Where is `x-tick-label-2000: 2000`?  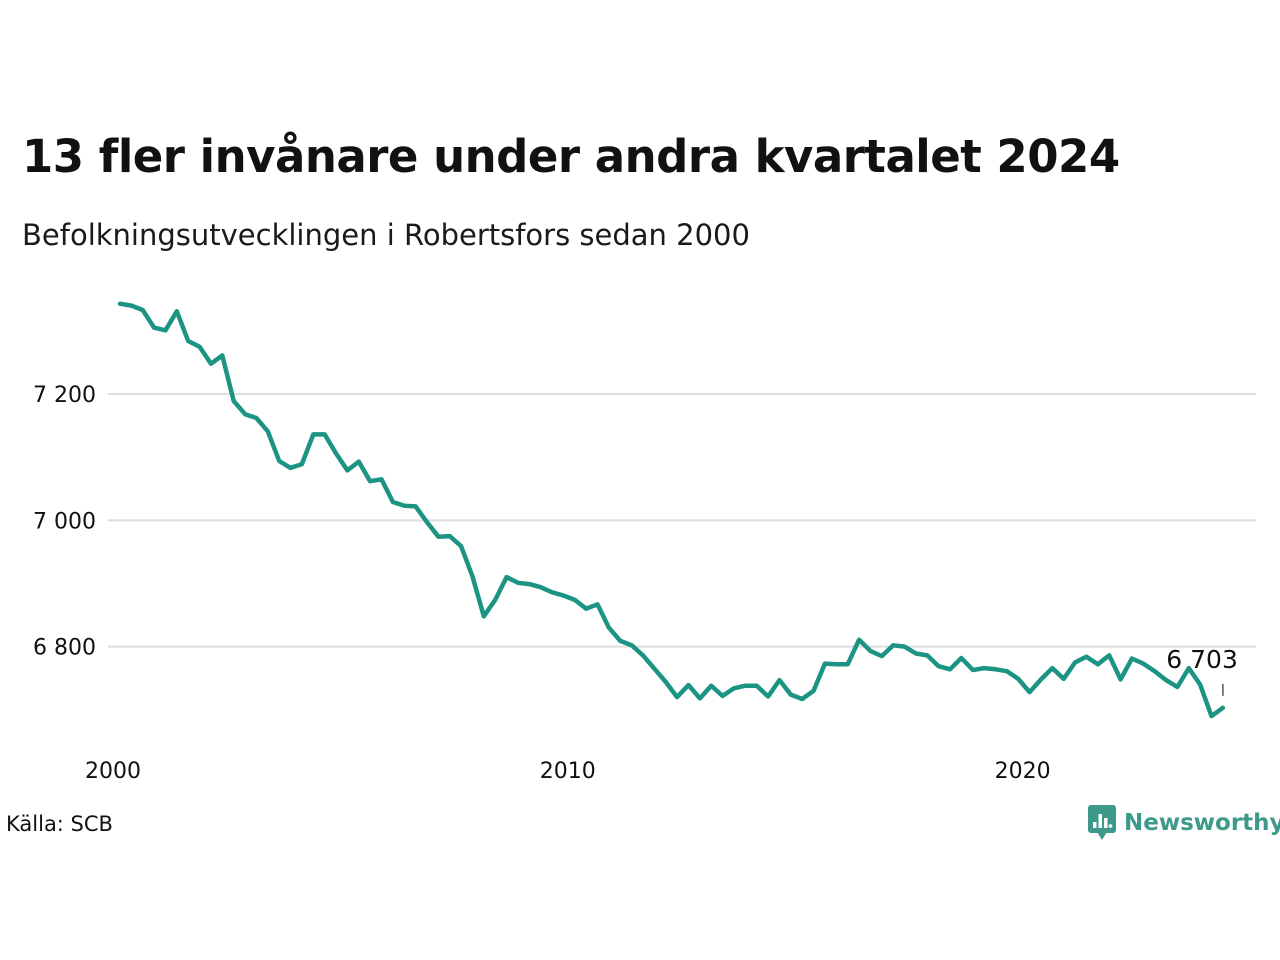 x-tick-label-2000: 2000 is located at coordinates (113, 771).